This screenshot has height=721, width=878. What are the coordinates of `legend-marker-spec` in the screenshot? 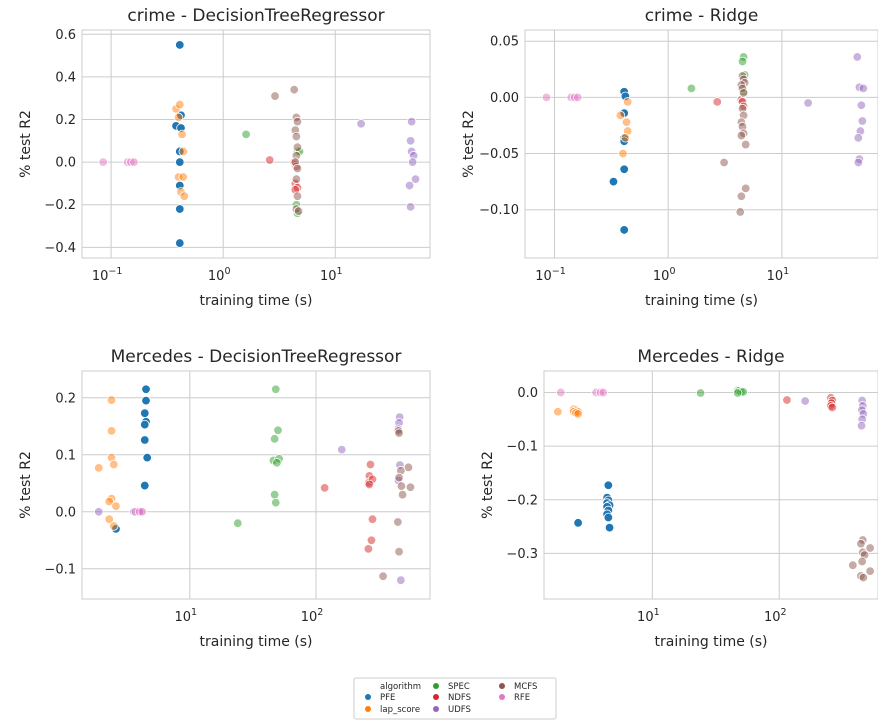 It's located at (436, 686).